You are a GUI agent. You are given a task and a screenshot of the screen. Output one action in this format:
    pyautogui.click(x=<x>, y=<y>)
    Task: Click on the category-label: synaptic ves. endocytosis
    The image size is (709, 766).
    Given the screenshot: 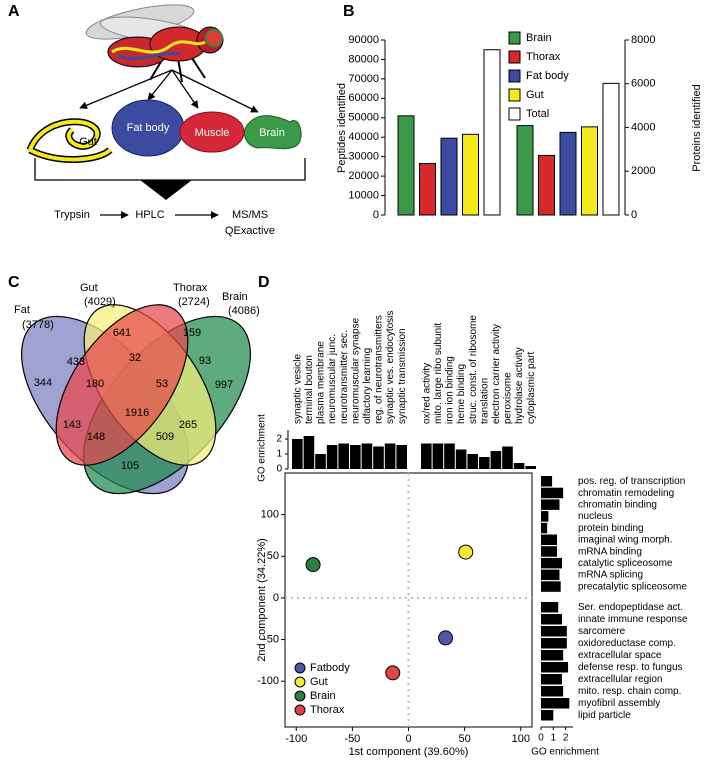 What is the action you would take?
    pyautogui.click(x=390, y=367)
    